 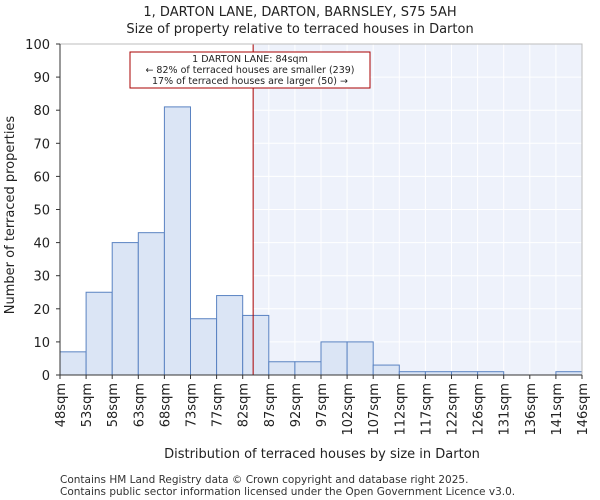 What do you see at coordinates (99, 333) in the screenshot?
I see `bar-53sqm` at bounding box center [99, 333].